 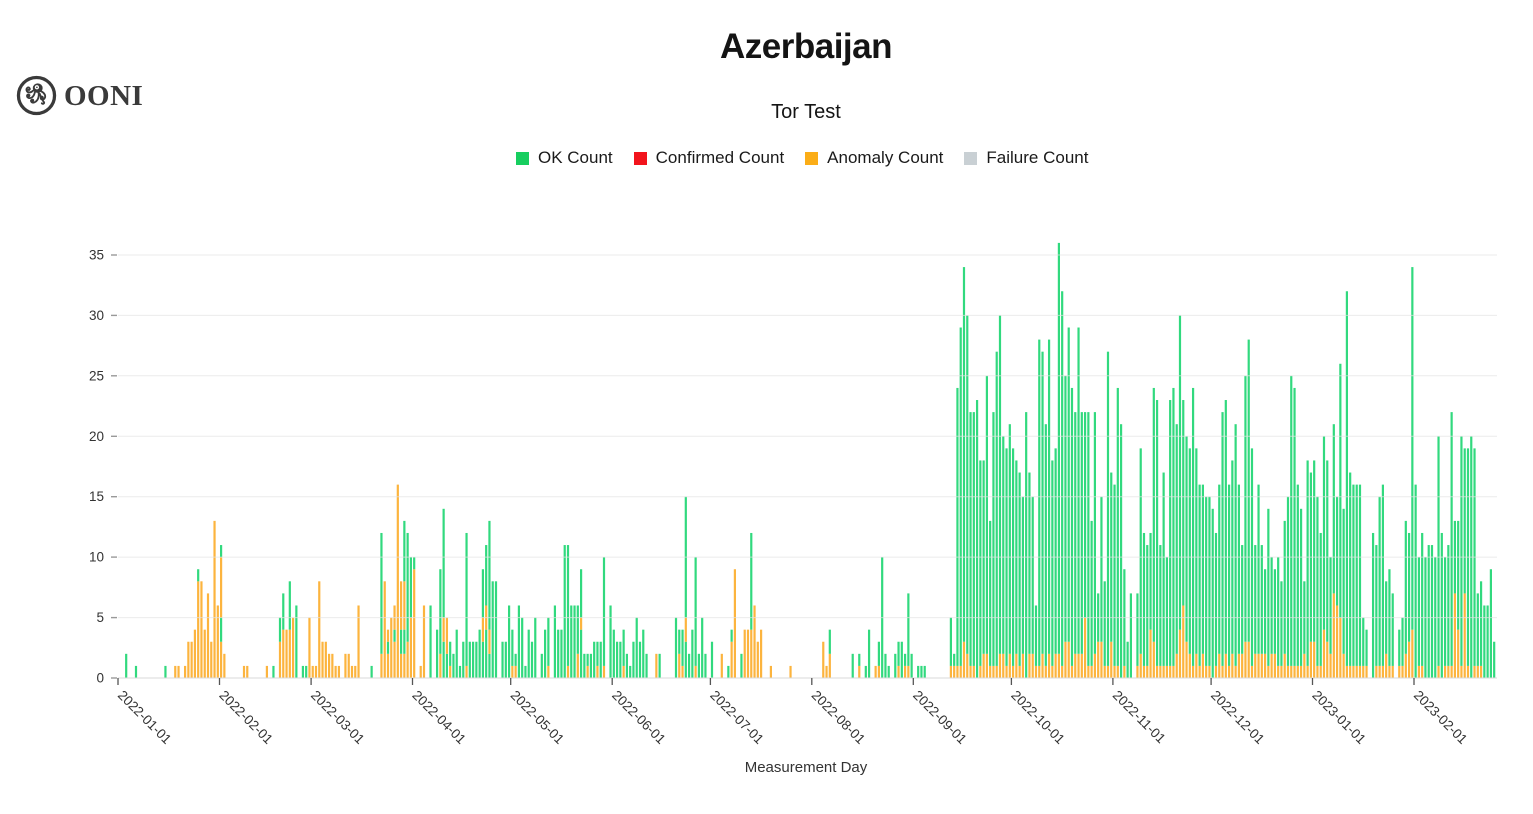 I want to click on svg-text: 2022-09-01, so click(x=939, y=717).